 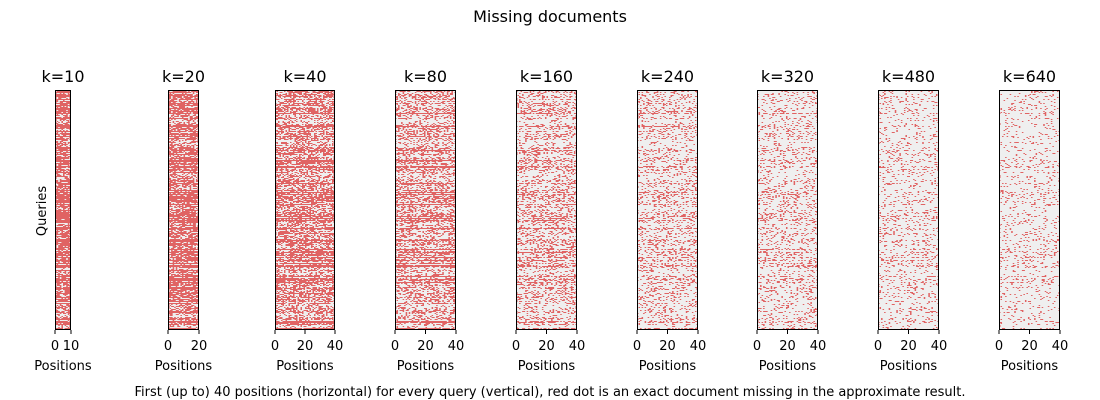 I want to click on heatmap-panel-k=160: k=160 0 20 40 Positions, so click(x=548, y=220).